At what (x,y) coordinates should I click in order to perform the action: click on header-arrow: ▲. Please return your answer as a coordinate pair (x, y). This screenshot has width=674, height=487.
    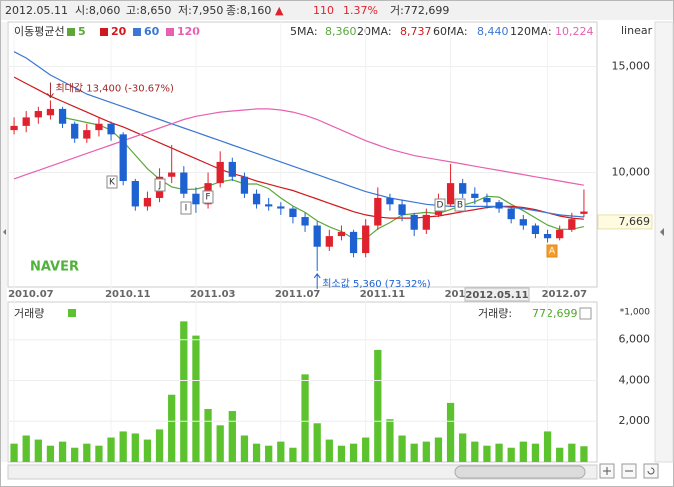
    Looking at the image, I should click on (279, 10).